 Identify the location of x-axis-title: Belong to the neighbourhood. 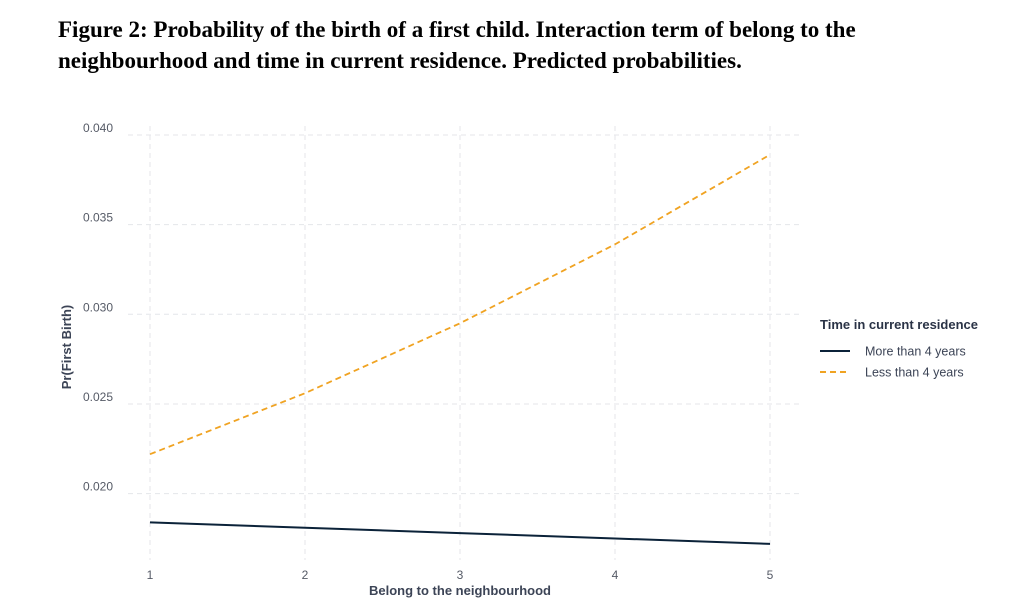
(460, 590).